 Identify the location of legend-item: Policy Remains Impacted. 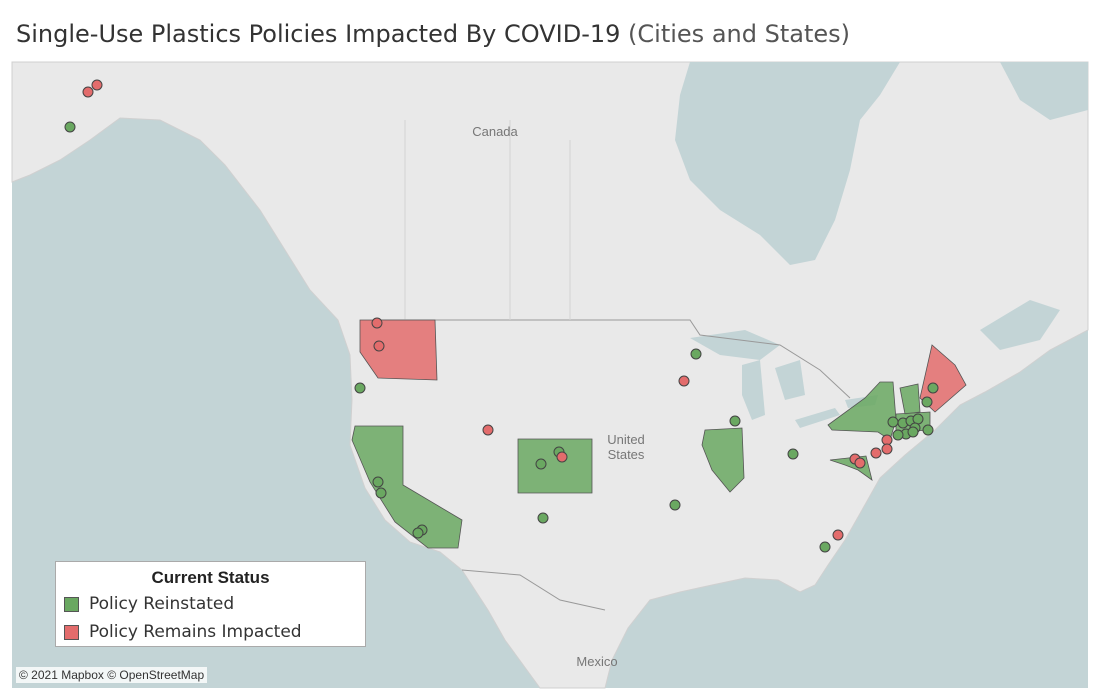
(214, 632).